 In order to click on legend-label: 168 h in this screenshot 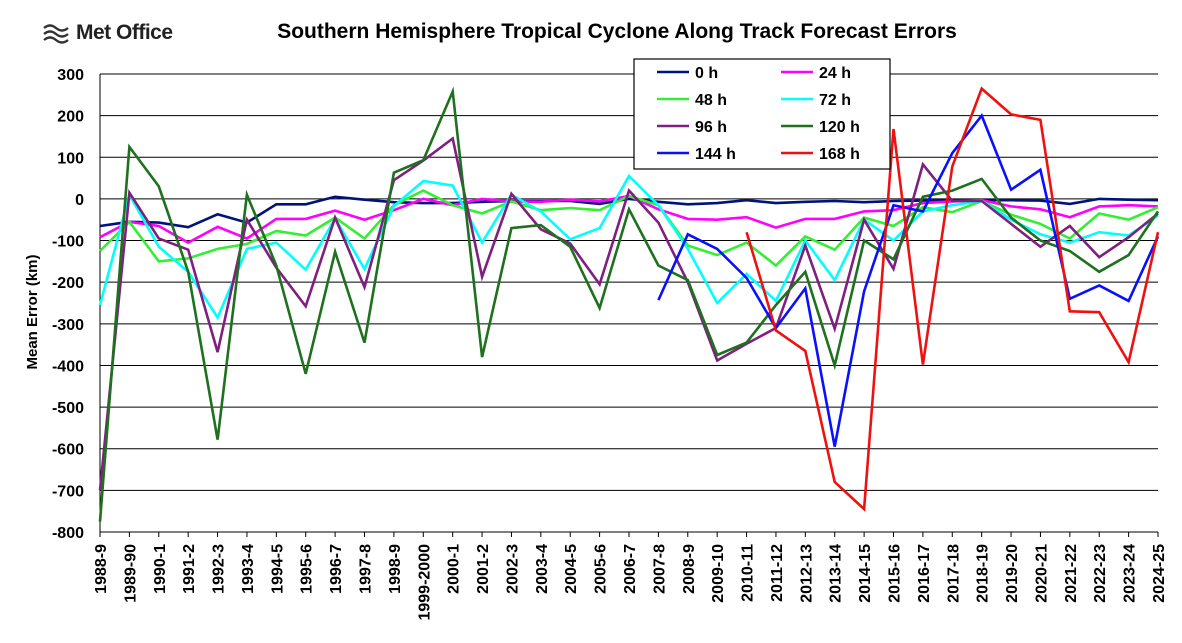, I will do `click(839, 154)`.